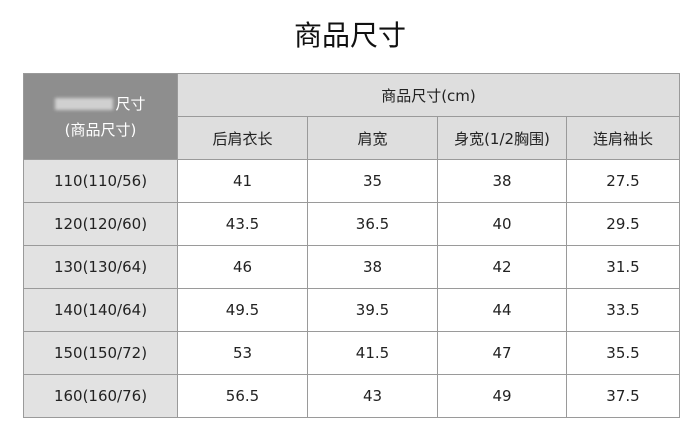  I want to click on row-size-label: 130(130/64), so click(100, 267).